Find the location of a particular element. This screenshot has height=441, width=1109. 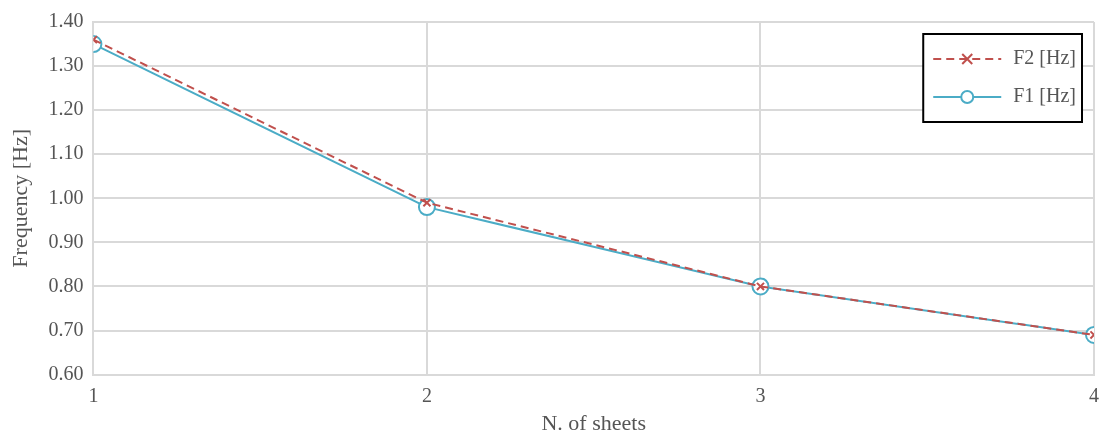

y-tick-label: 0.80 is located at coordinates (66, 284).